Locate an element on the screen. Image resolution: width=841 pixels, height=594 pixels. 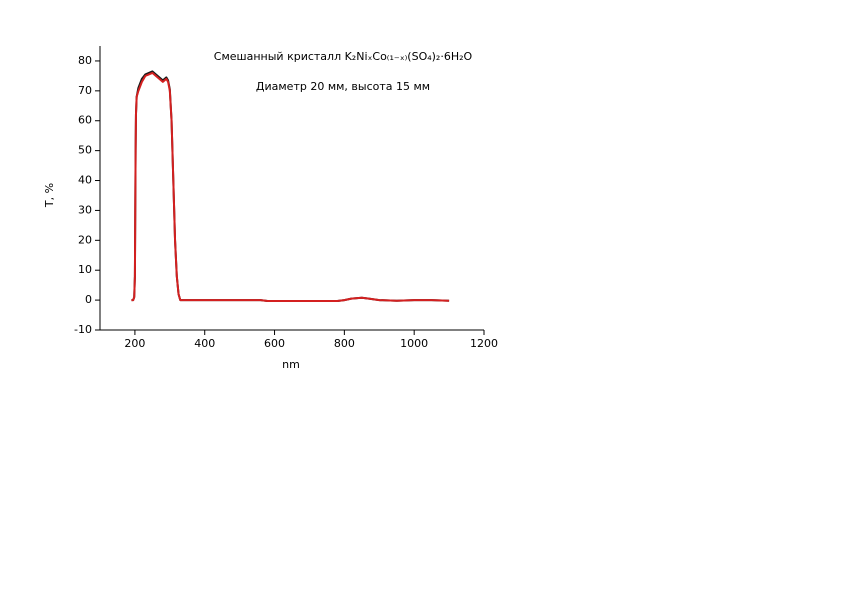
y-tick-label: 50 is located at coordinates (85, 150).